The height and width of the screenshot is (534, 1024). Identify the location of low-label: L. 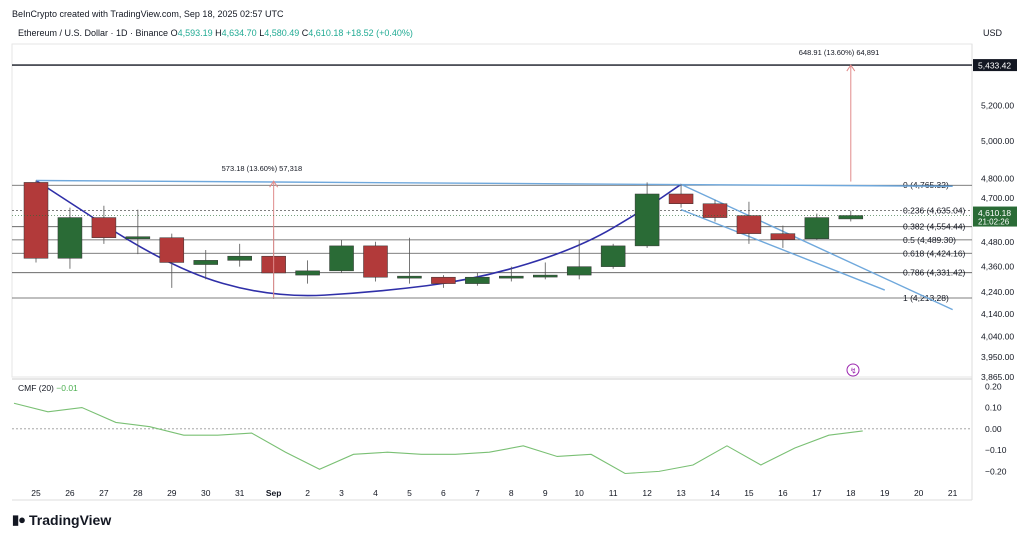
(262, 33).